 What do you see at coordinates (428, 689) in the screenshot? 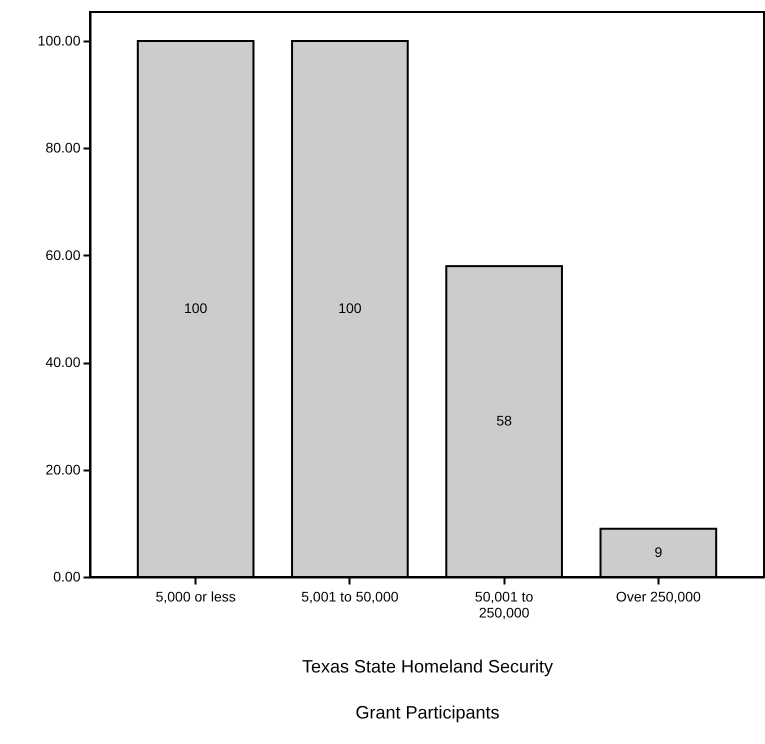
I see `text: Texas State Homeland Security Grant Participants` at bounding box center [428, 689].